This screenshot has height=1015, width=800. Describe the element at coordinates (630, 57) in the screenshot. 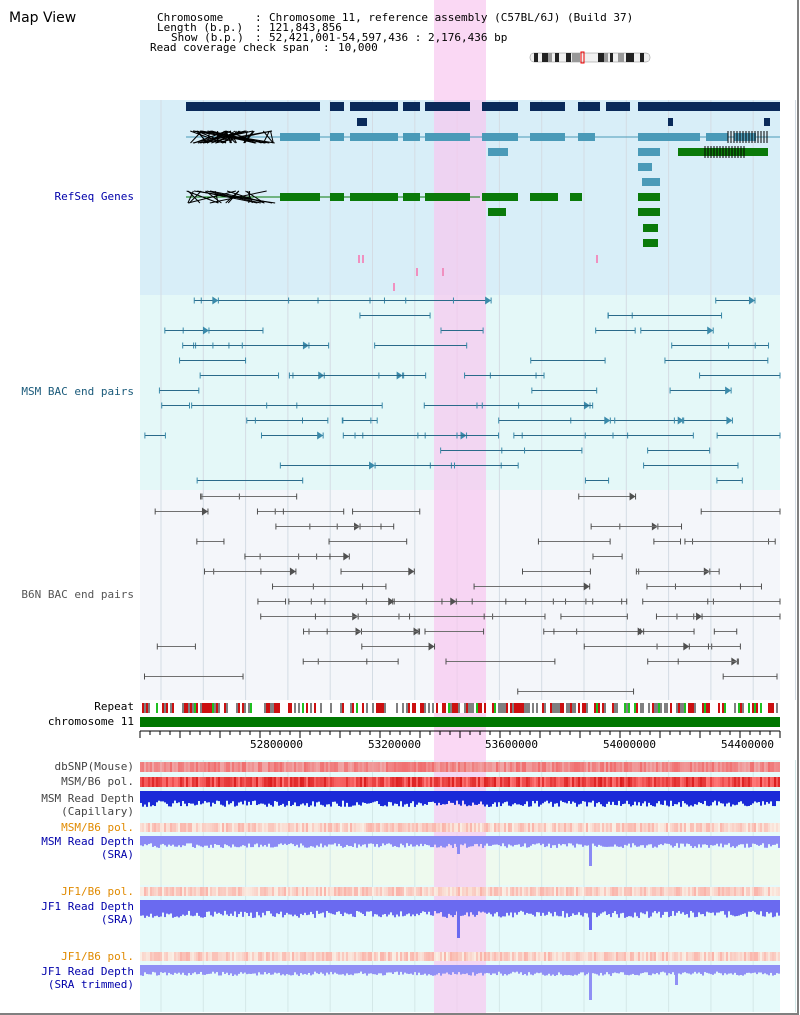

I see `ideogram-band` at that location.